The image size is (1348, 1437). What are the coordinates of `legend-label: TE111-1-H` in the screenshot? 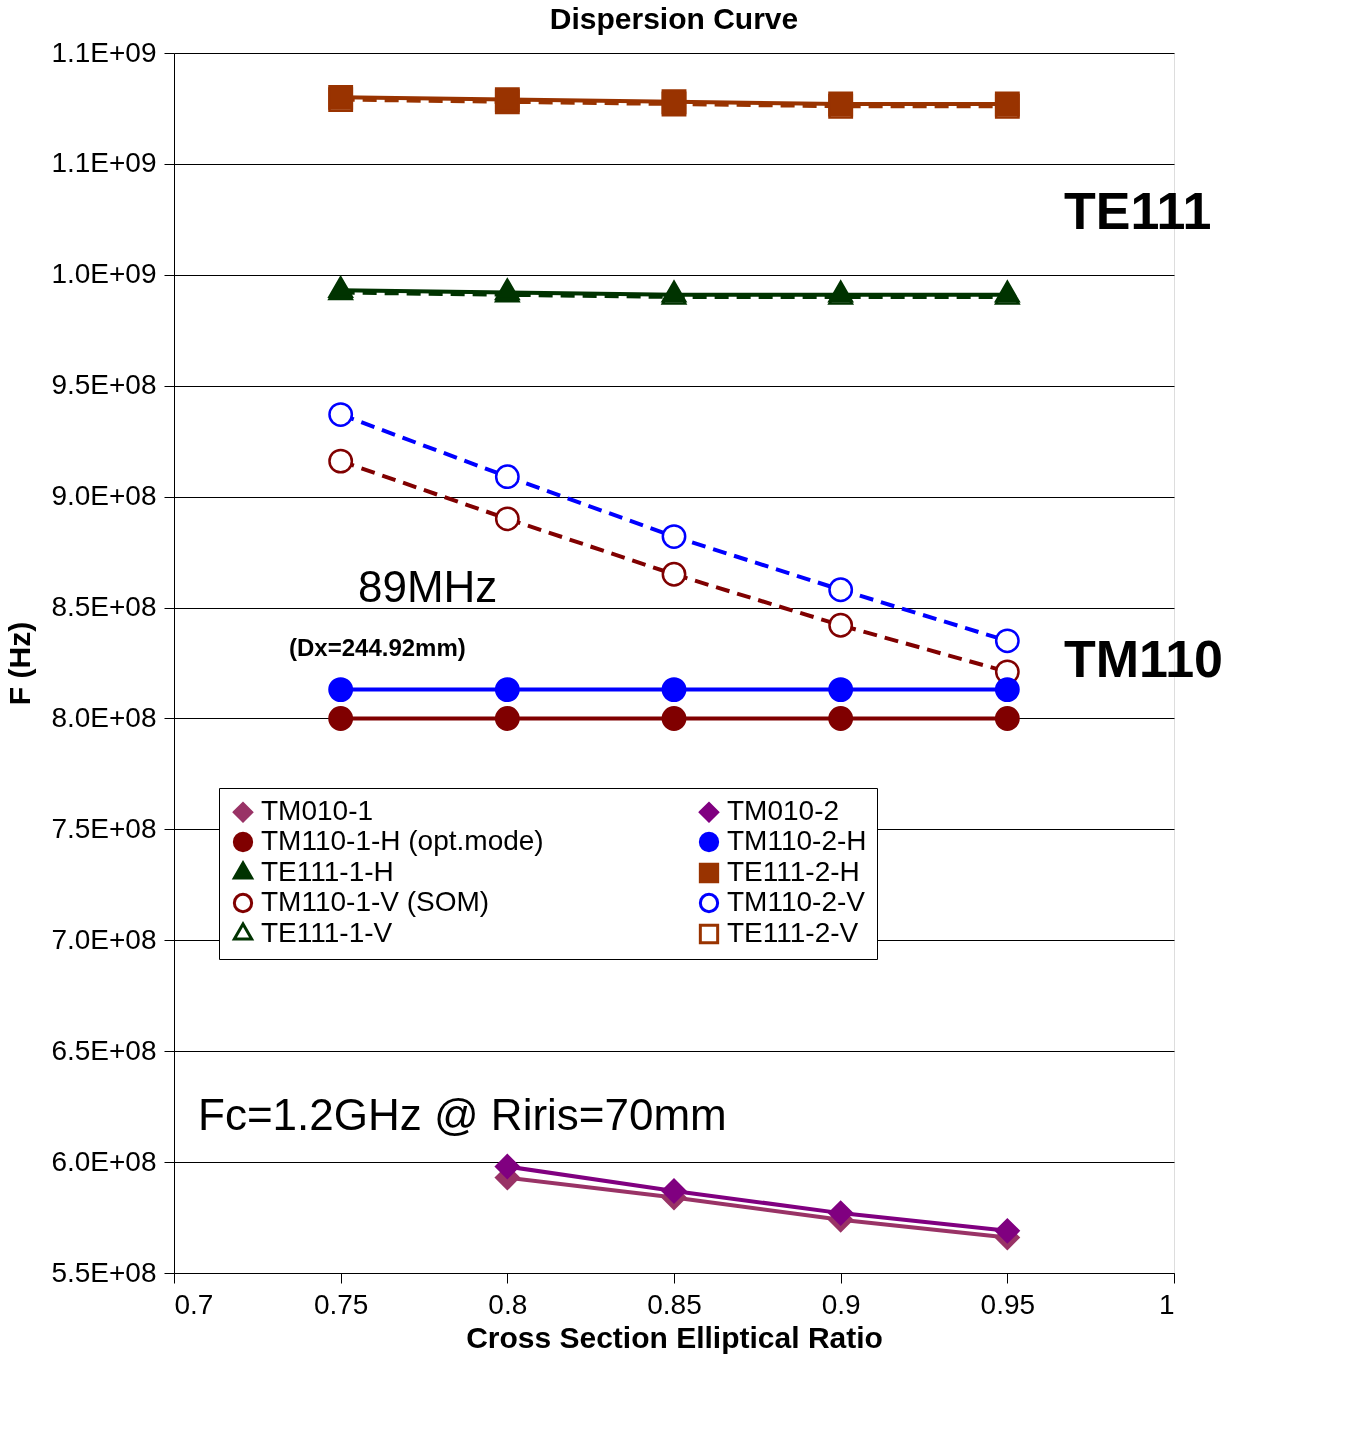 It's located at (327, 871).